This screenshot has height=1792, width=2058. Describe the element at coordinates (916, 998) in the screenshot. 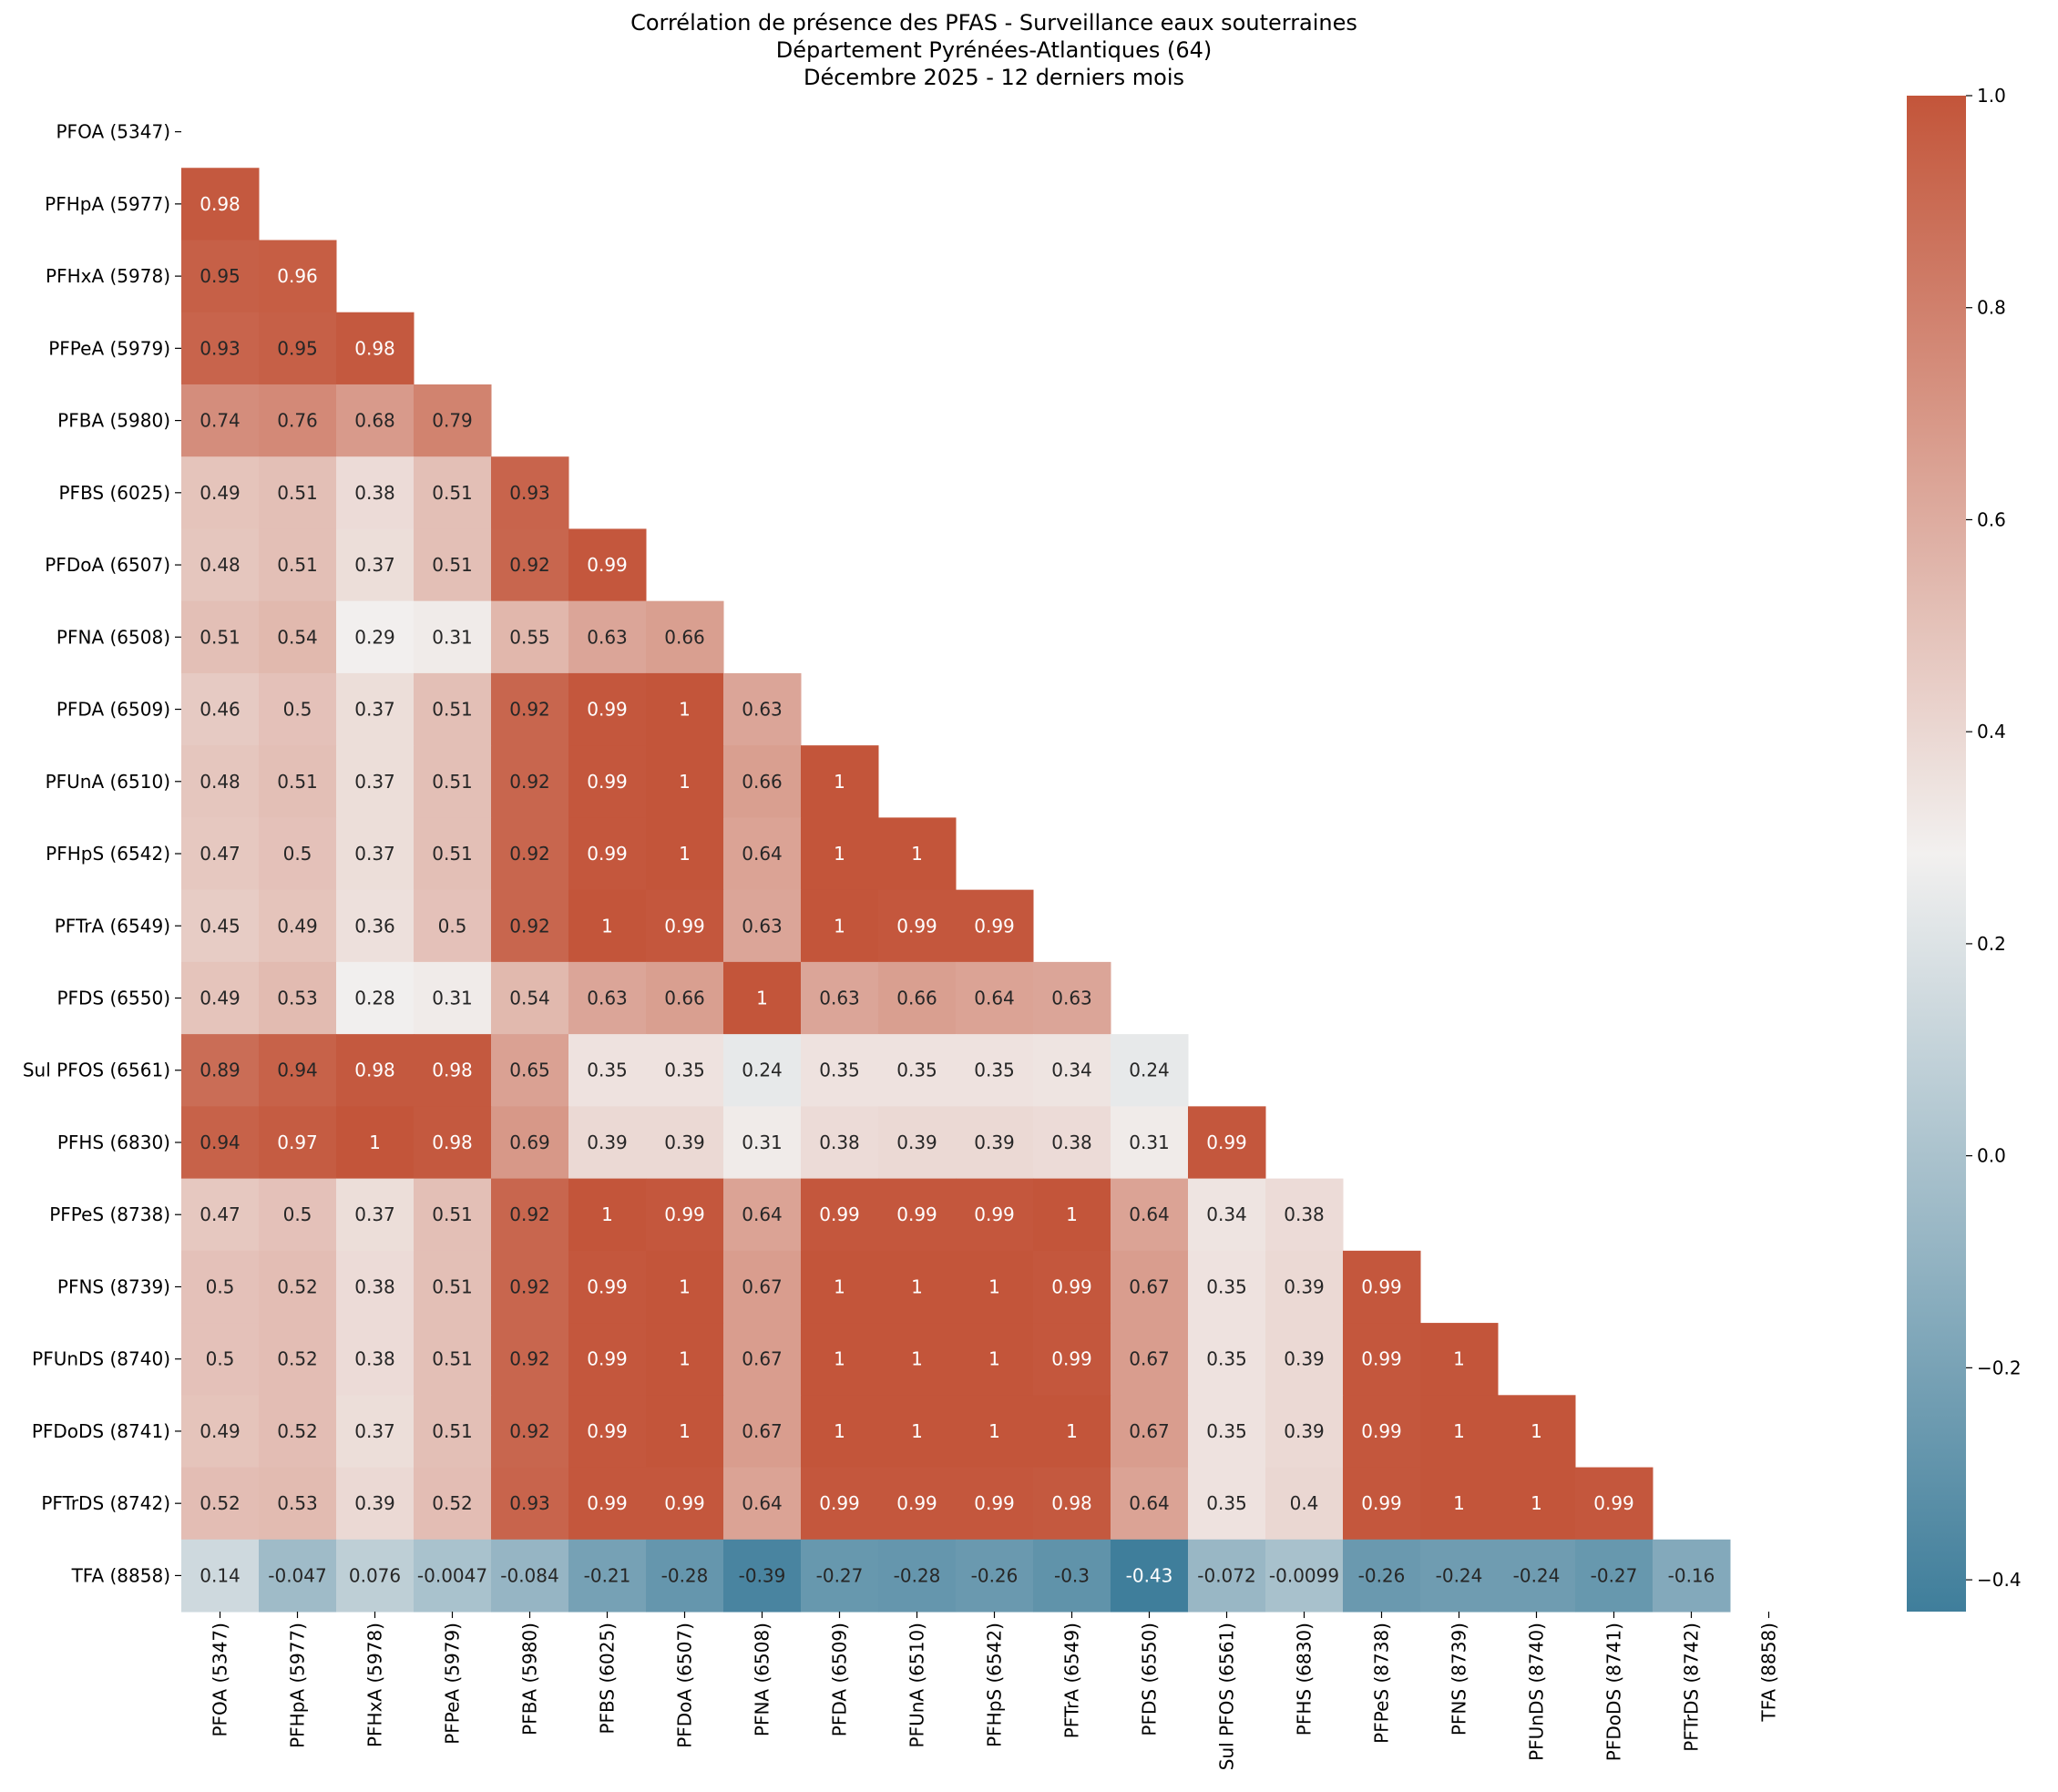

I see `cell-value-label: 0.66` at that location.